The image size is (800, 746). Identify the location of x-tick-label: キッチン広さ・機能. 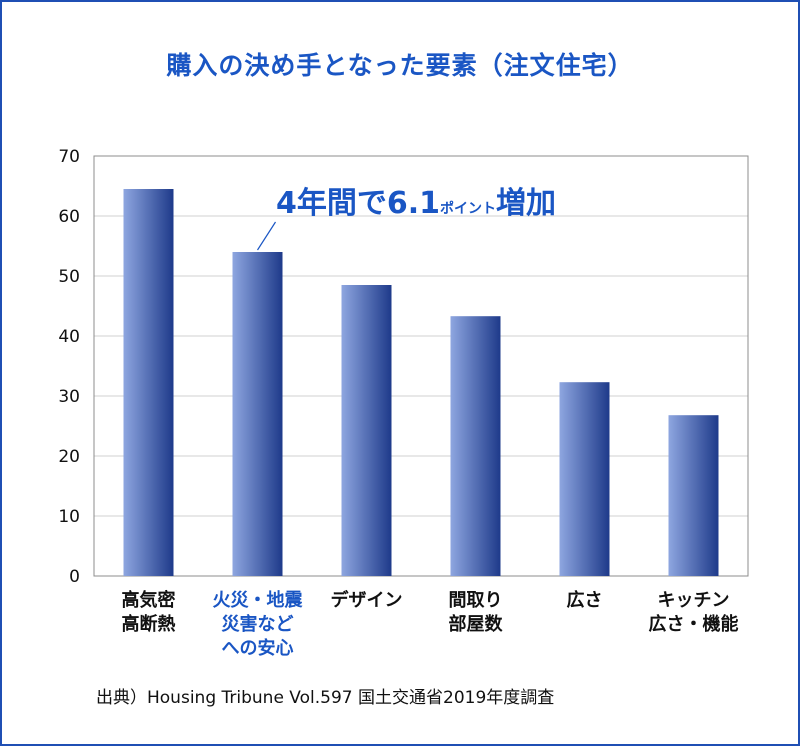
(694, 612).